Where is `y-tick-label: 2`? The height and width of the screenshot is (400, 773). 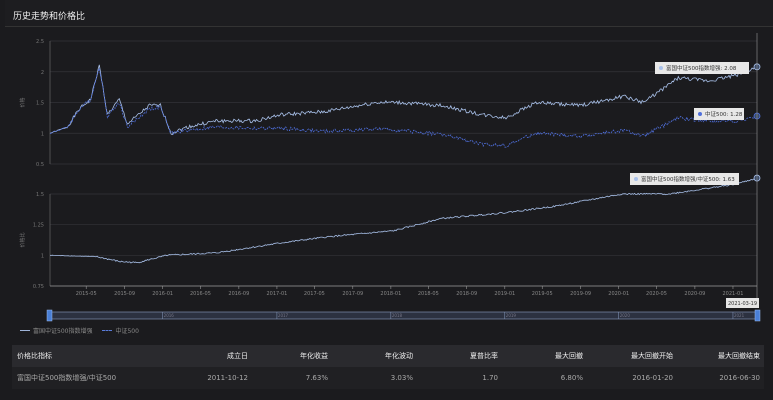
y-tick-label: 2 is located at coordinates (42, 73).